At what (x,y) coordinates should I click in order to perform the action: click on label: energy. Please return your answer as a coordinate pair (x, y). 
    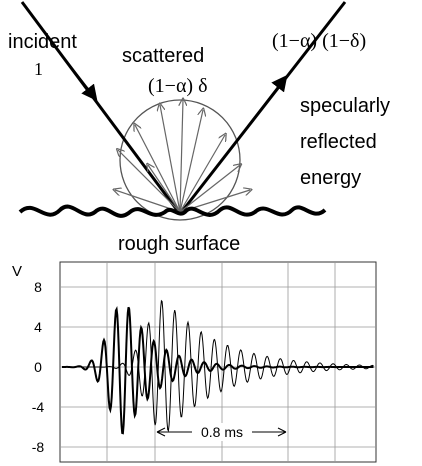
    Looking at the image, I should click on (330, 178).